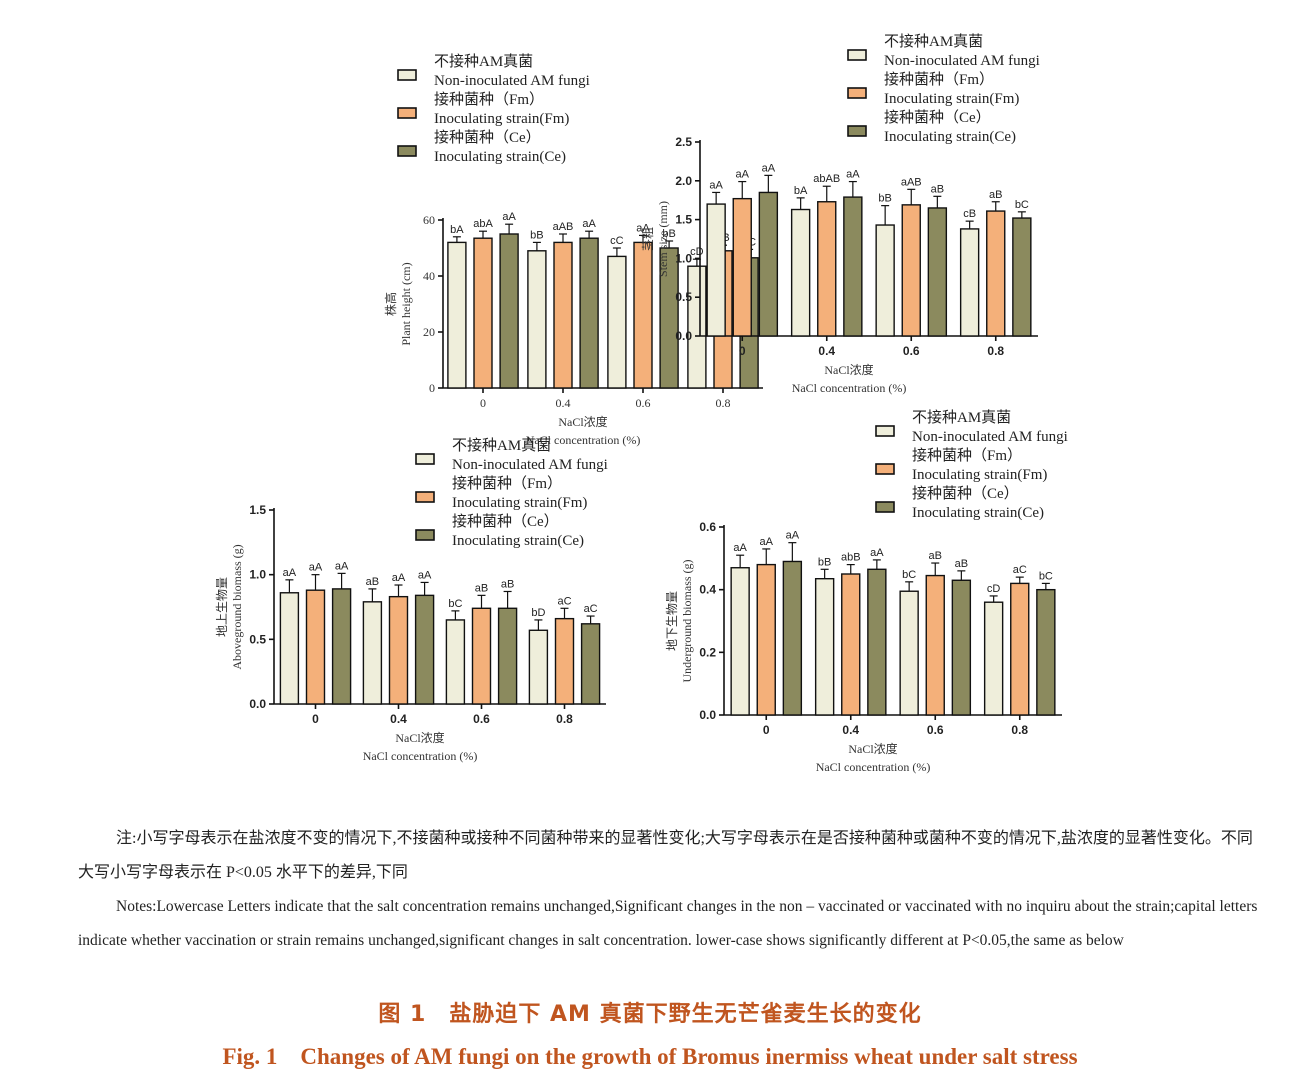  I want to click on y-axis-label: 茎粗Stem size (mm), so click(655, 239).